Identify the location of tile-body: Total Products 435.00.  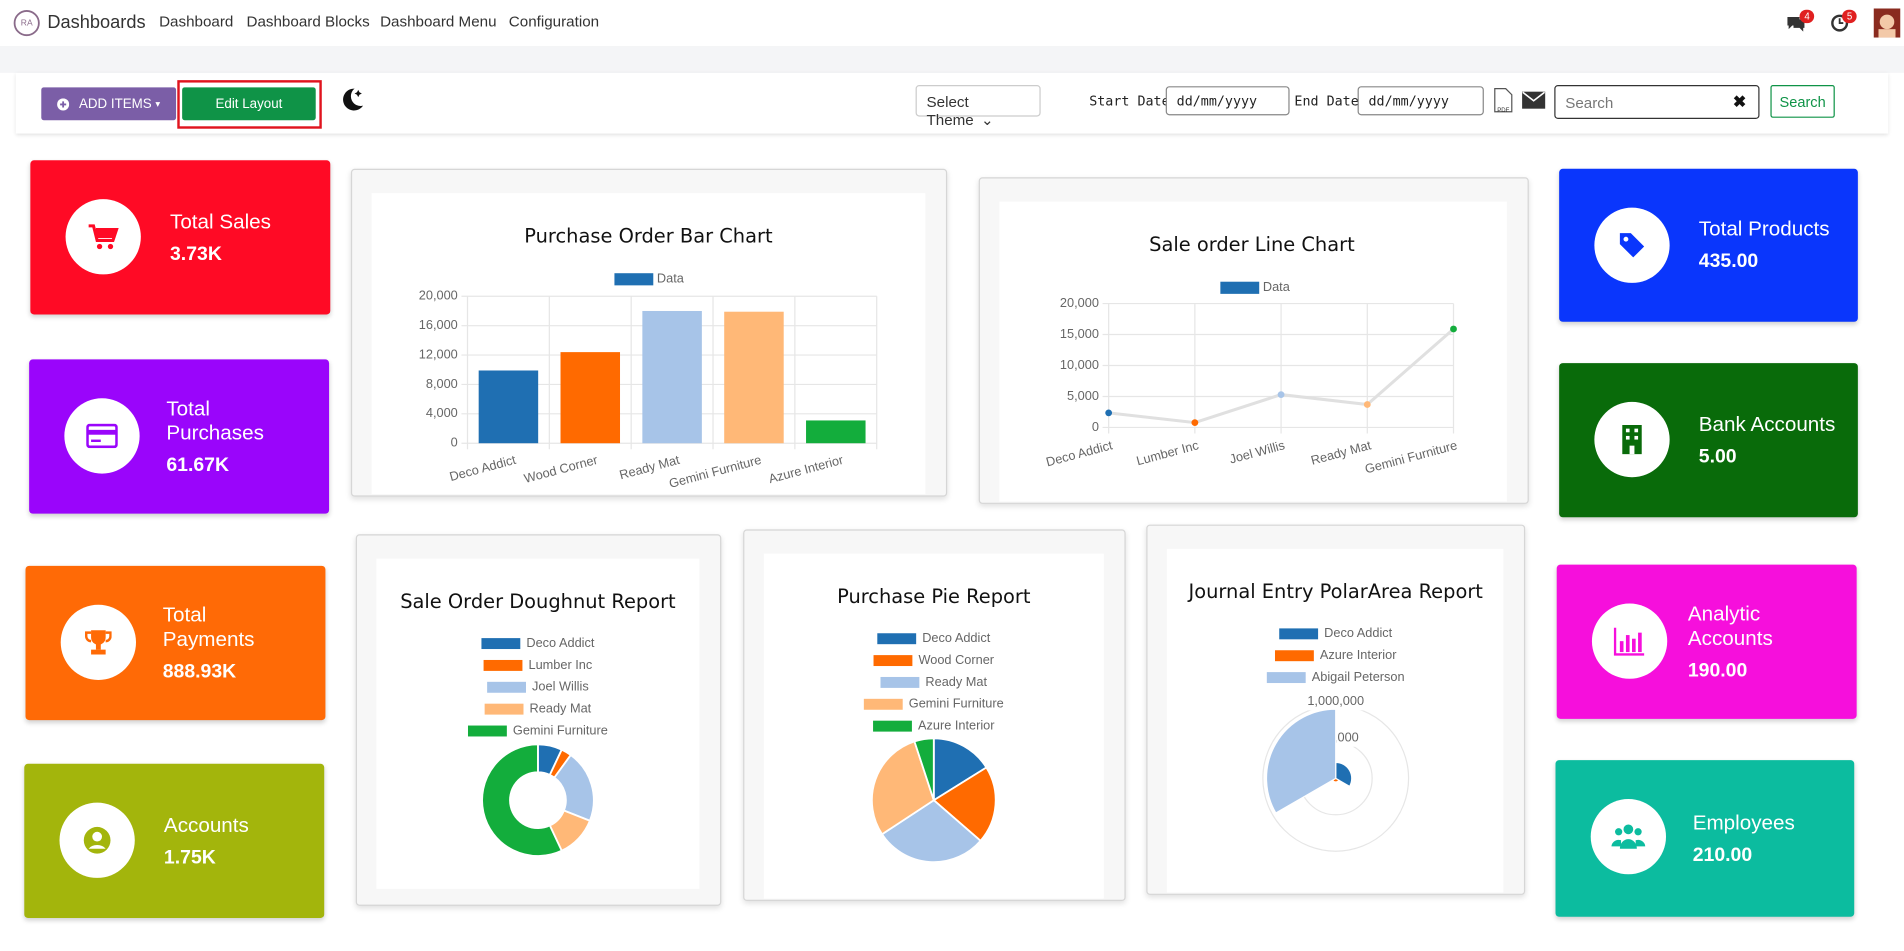
(1764, 245).